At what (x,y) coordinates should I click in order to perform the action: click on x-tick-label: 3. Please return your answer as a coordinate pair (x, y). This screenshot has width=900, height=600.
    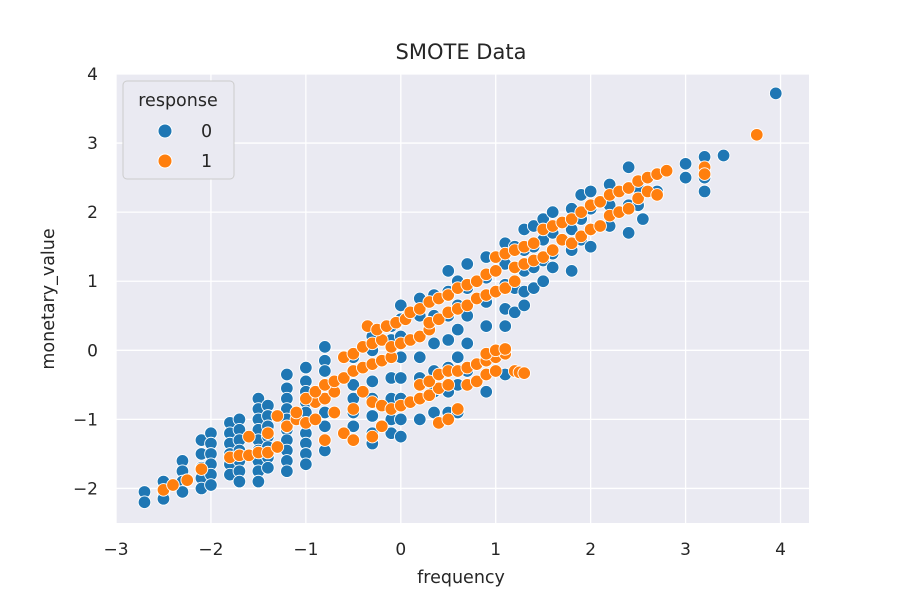
    Looking at the image, I should click on (685, 550).